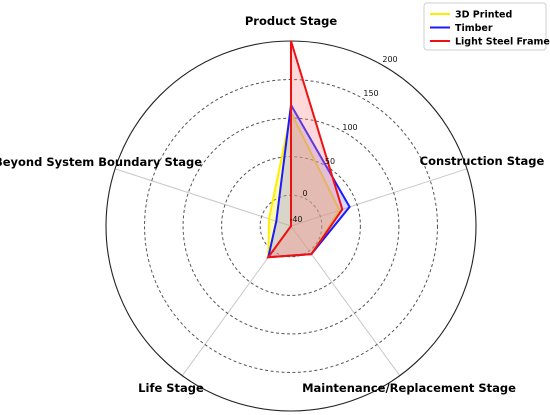 The width and height of the screenshot is (550, 415). I want to click on r-tick-label: 0, so click(304, 193).